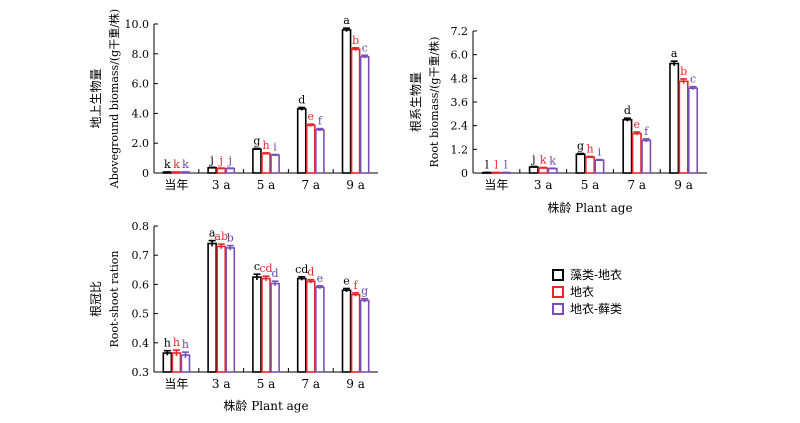  Describe the element at coordinates (460, 31) in the screenshot. I see `y-tick-label: 7.2` at that location.